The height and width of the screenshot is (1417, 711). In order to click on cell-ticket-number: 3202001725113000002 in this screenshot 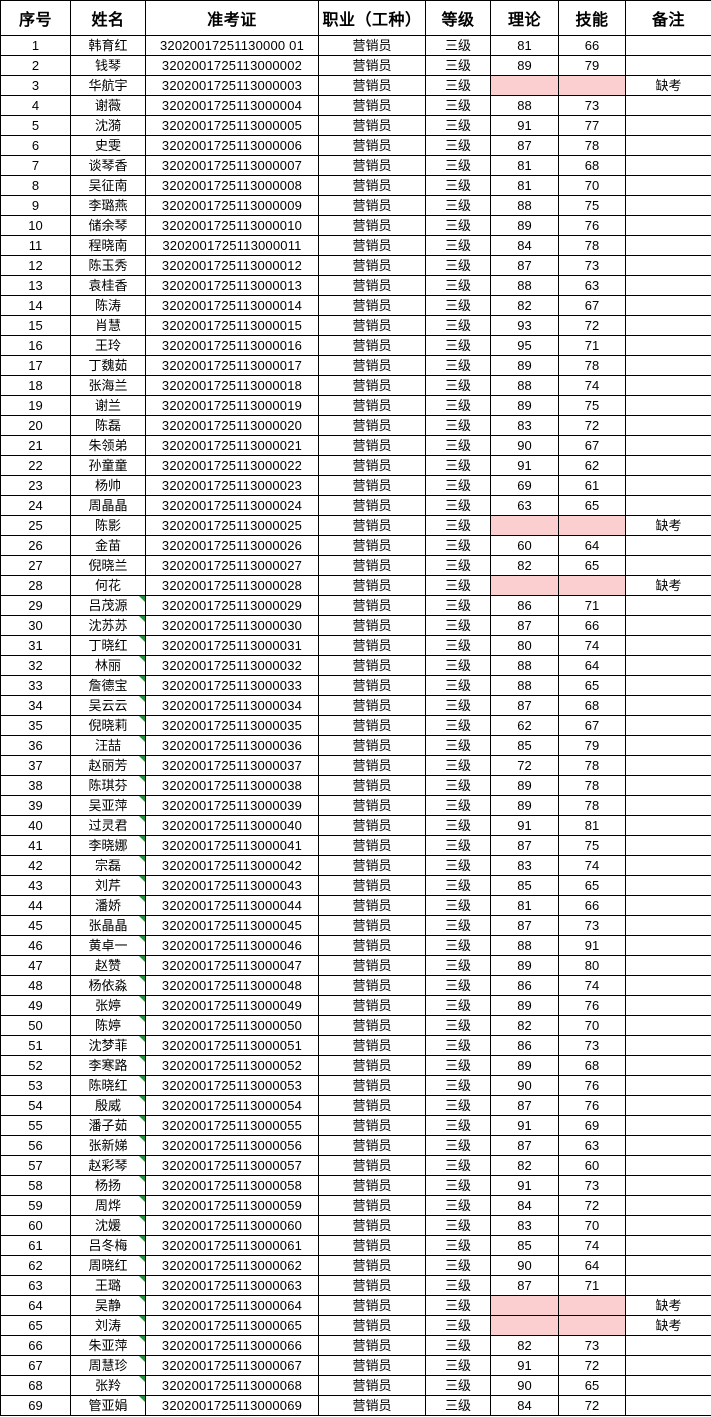, I will do `click(232, 65)`.